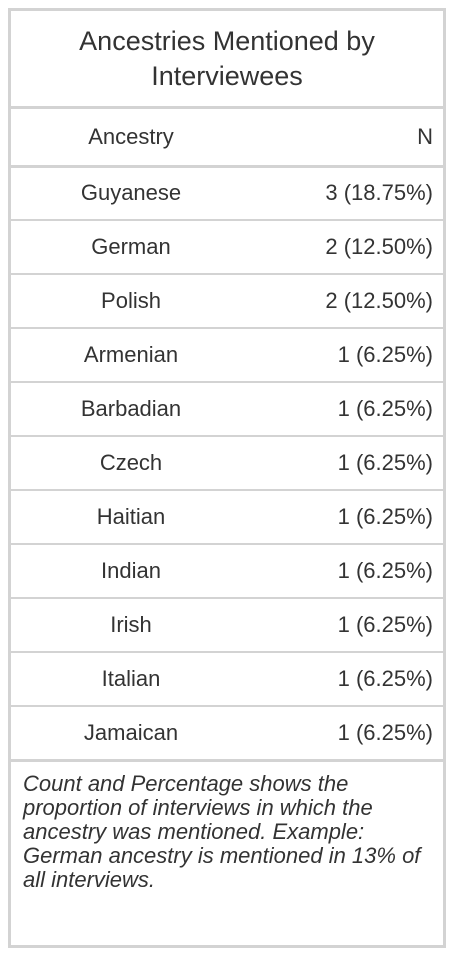  Describe the element at coordinates (131, 517) in the screenshot. I see `ancestry-cell: Haitian` at that location.